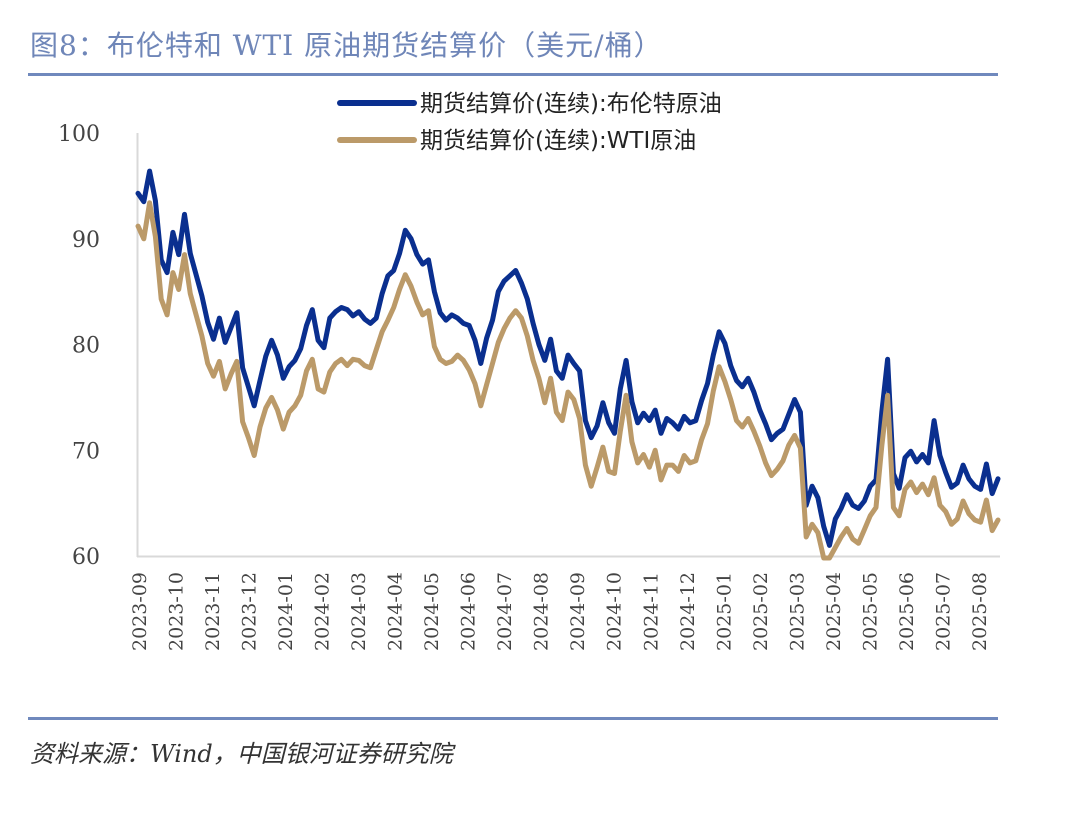  Describe the element at coordinates (346, 45) in the screenshot. I see `chart-title: 图8：布伦特和 WTI 原油期货结算价（美元/桶）` at that location.